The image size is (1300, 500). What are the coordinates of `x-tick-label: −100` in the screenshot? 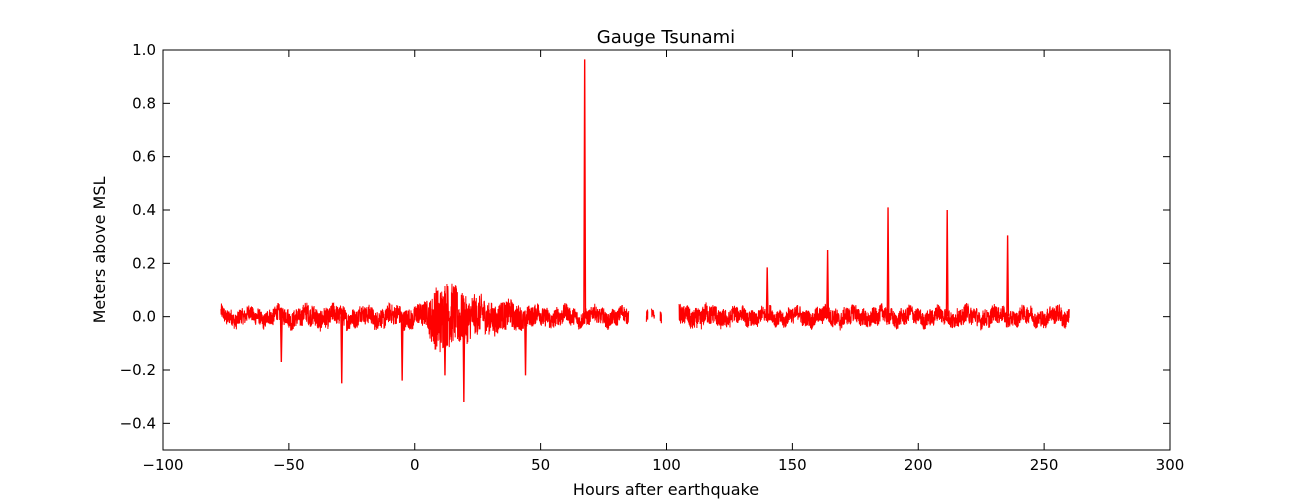 It's located at (162, 465).